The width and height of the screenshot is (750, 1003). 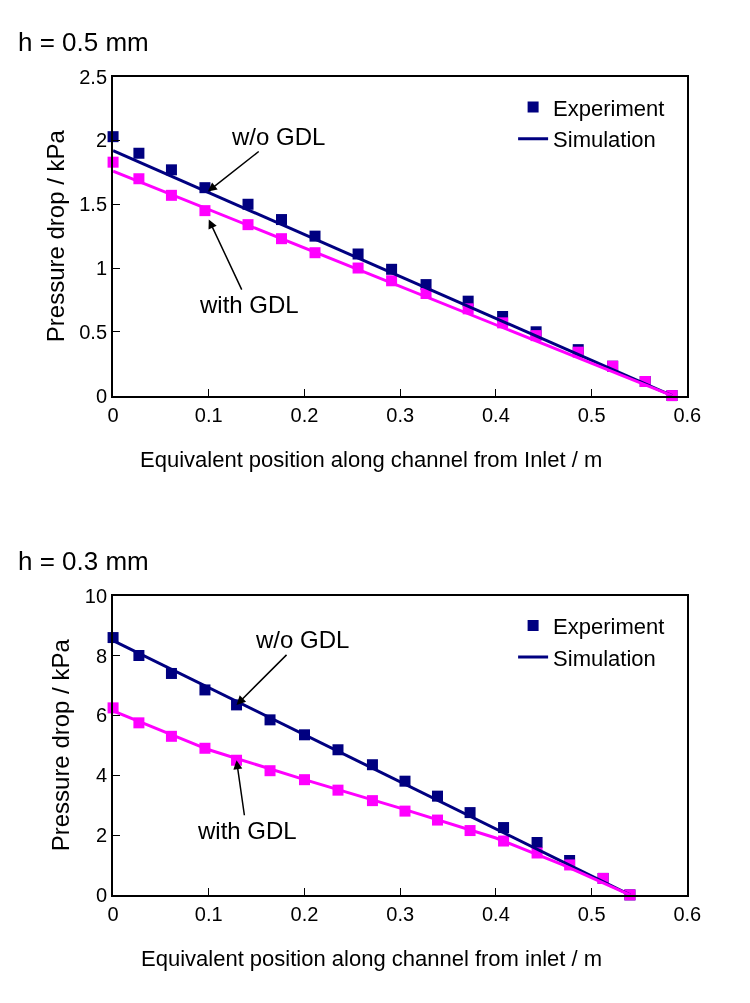 What do you see at coordinates (101, 715) in the screenshot?
I see `y-tick-label: 6` at bounding box center [101, 715].